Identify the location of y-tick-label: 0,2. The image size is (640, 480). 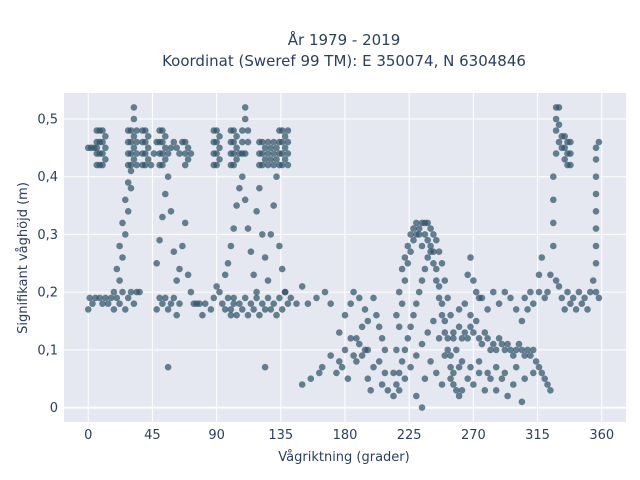
(47, 293).